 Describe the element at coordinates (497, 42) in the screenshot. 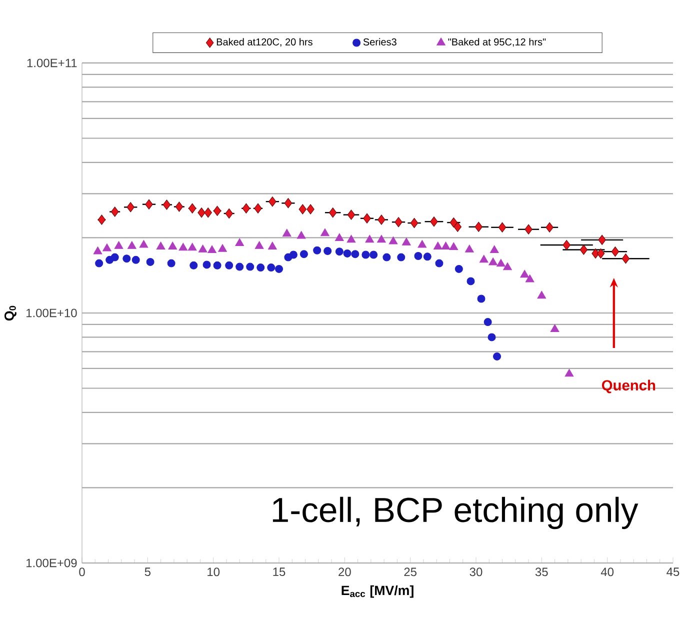

I see `legend-label: "Baked at 95C,12 hrs"` at that location.